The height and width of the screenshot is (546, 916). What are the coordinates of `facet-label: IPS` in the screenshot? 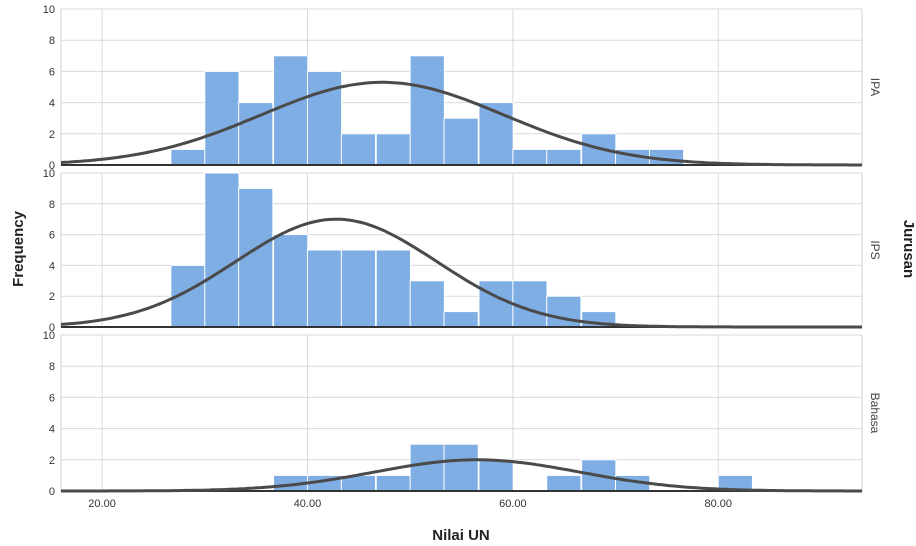 It's located at (875, 249).